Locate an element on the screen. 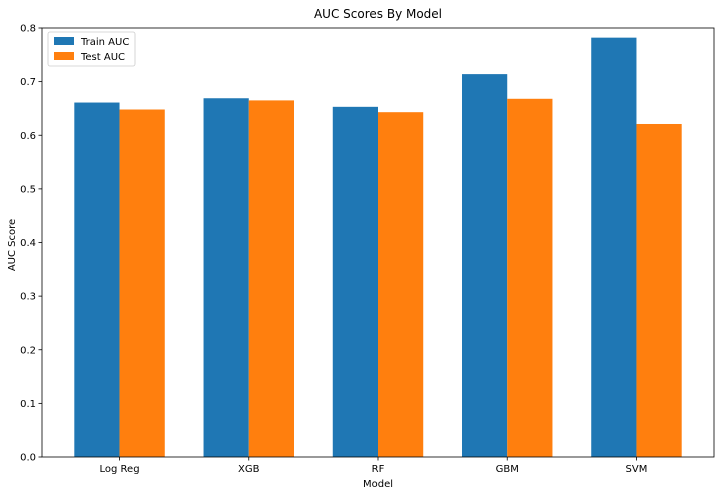 The height and width of the screenshot is (500, 724). x-axis-label: Model is located at coordinates (378, 484).